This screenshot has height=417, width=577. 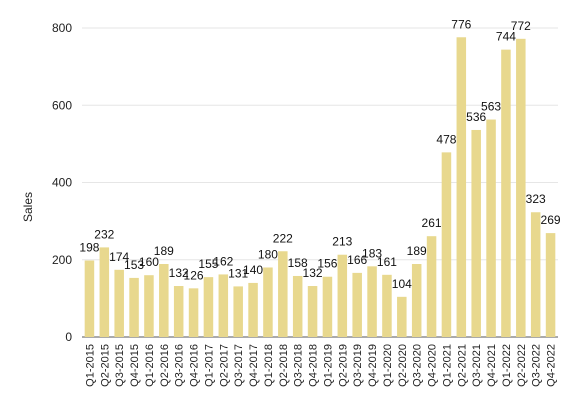 I want to click on y-tick-label: 200, so click(x=62, y=260).